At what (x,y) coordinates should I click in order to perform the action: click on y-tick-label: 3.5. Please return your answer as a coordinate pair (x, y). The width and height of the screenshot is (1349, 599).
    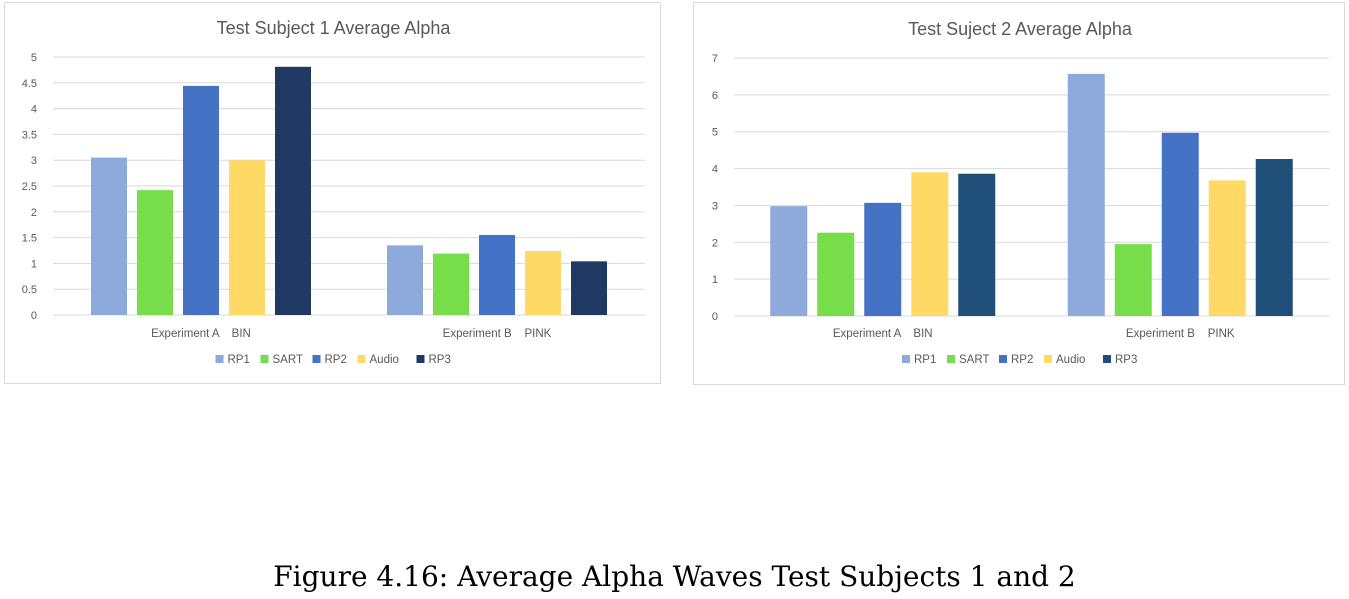
    Looking at the image, I should click on (29, 135).